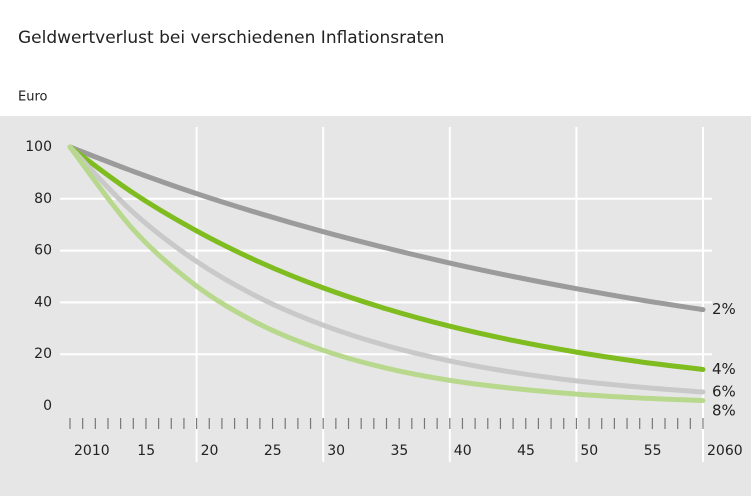 The width and height of the screenshot is (751, 496). I want to click on x-tick-label: 30, so click(336, 451).